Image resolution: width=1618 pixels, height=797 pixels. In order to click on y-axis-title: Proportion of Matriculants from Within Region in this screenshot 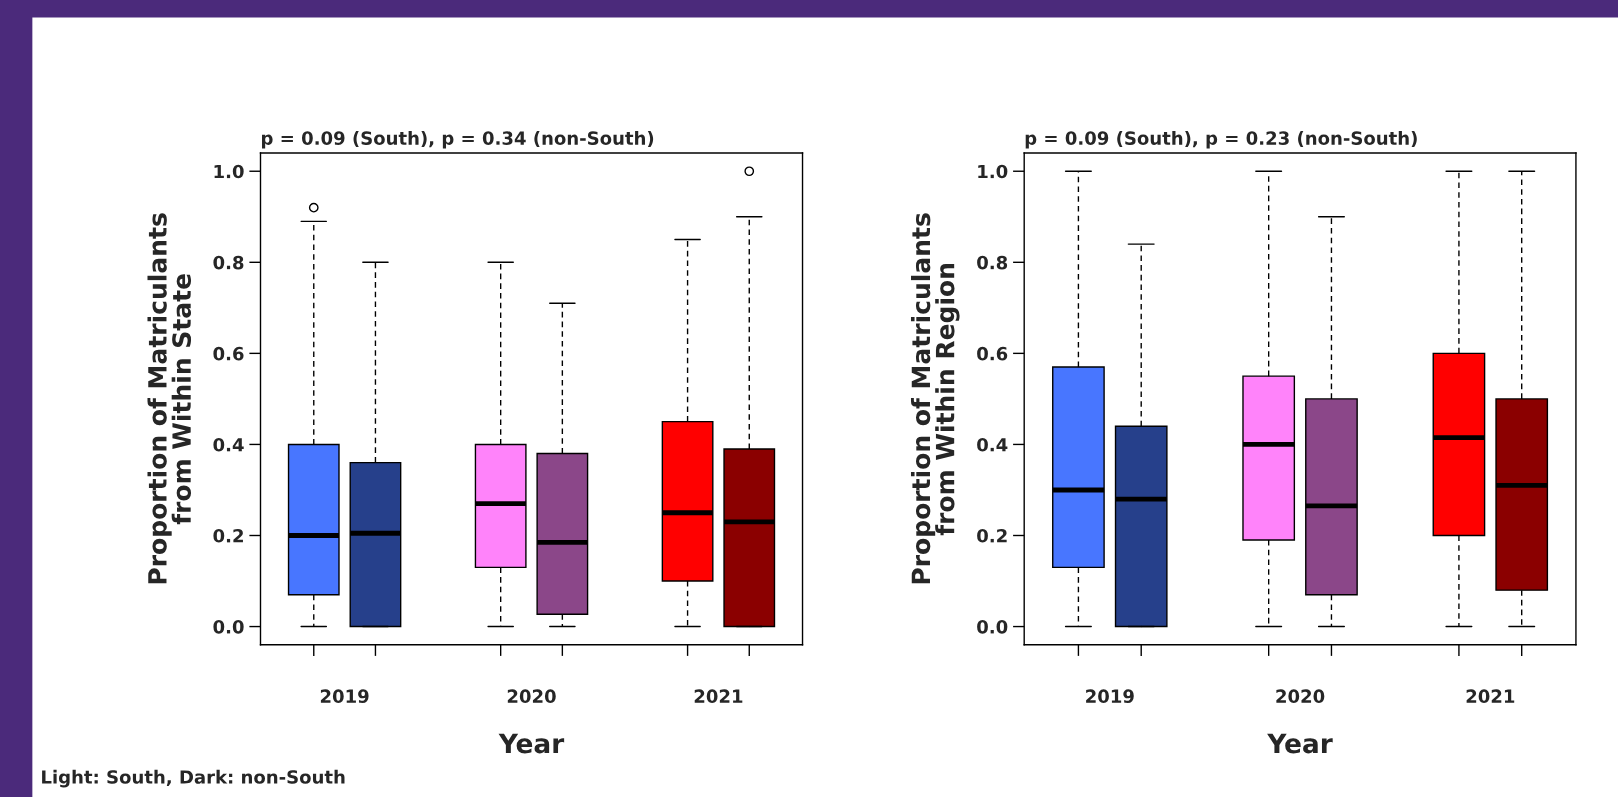, I will do `click(935, 398)`.